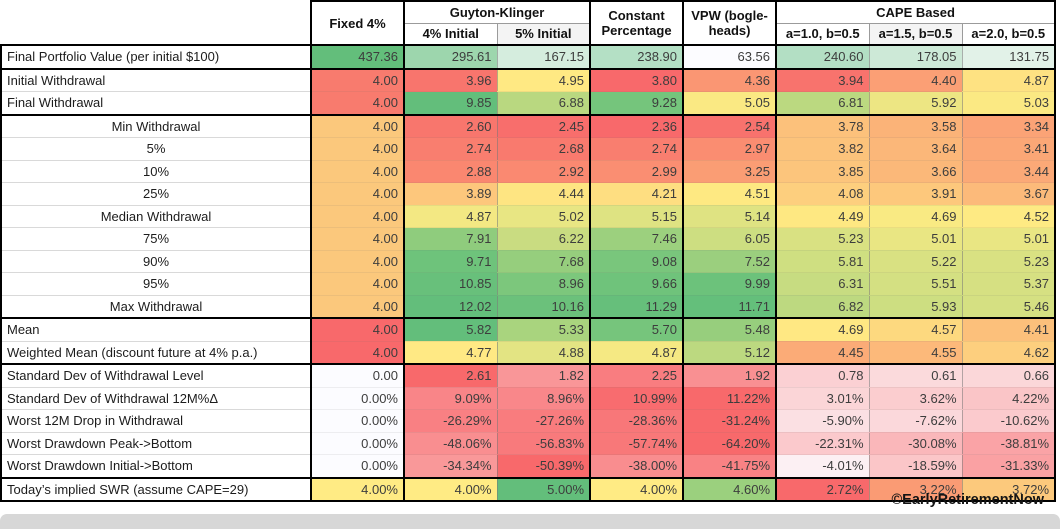 This screenshot has height=529, width=1060. Describe the element at coordinates (636, 330) in the screenshot. I see `value-cell: 5.70` at that location.